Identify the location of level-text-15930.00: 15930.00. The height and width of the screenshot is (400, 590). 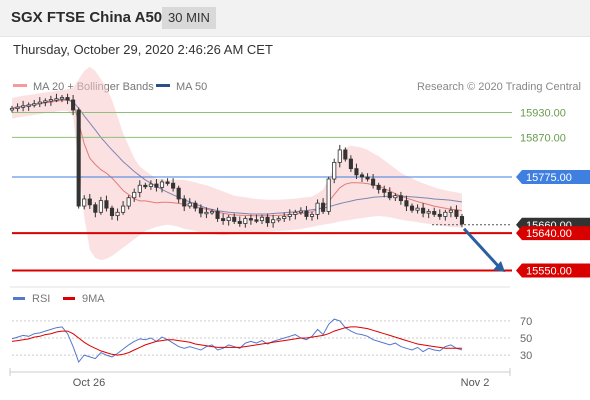
(543, 113).